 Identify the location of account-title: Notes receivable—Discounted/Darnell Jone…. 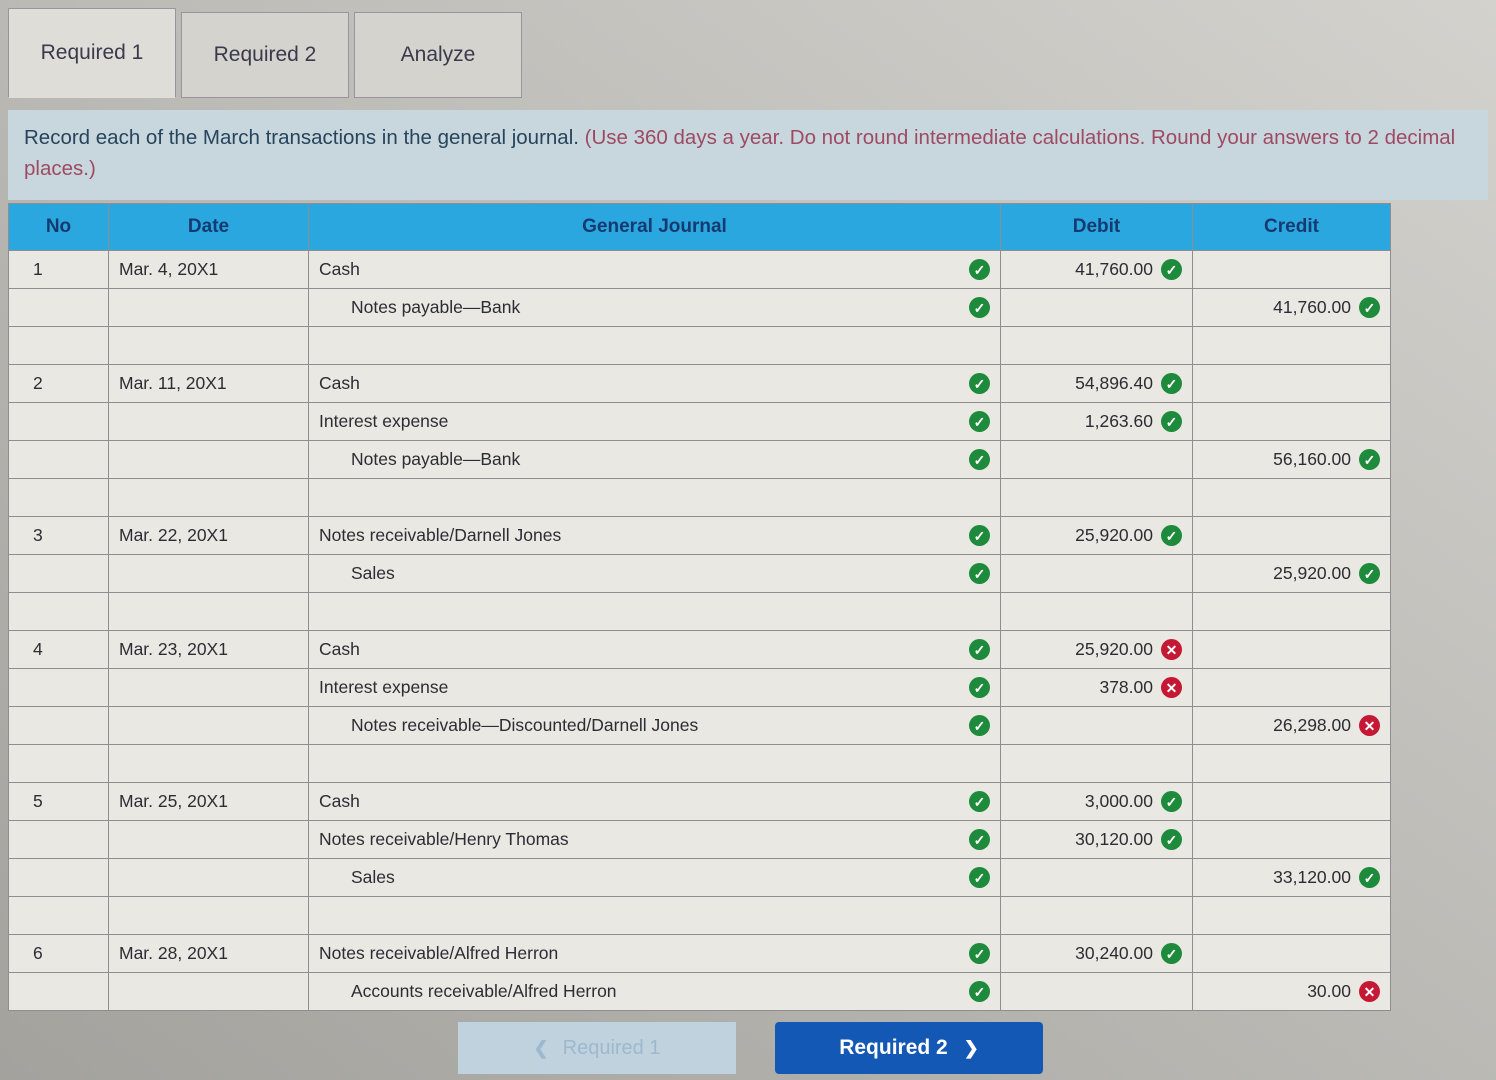
(525, 725).